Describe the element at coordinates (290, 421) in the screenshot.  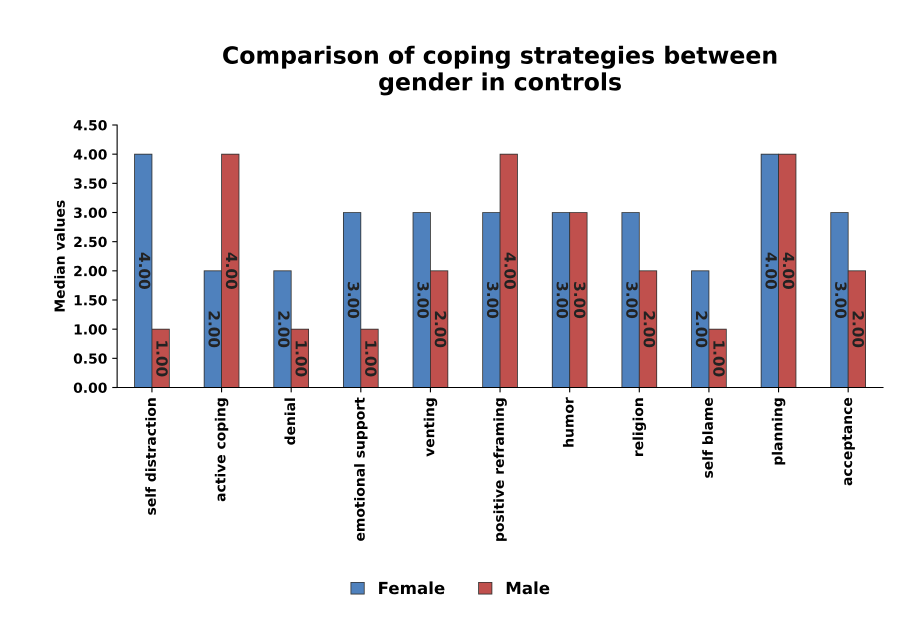
I see `x-tick-label: denial` at that location.